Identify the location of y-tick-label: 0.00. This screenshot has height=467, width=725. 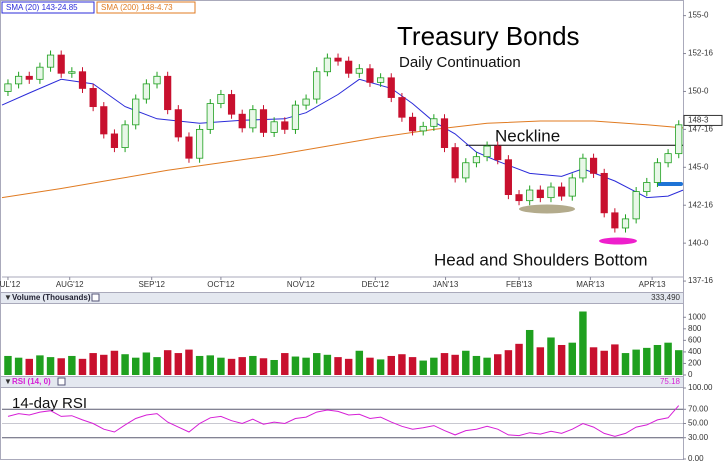
(696, 458).